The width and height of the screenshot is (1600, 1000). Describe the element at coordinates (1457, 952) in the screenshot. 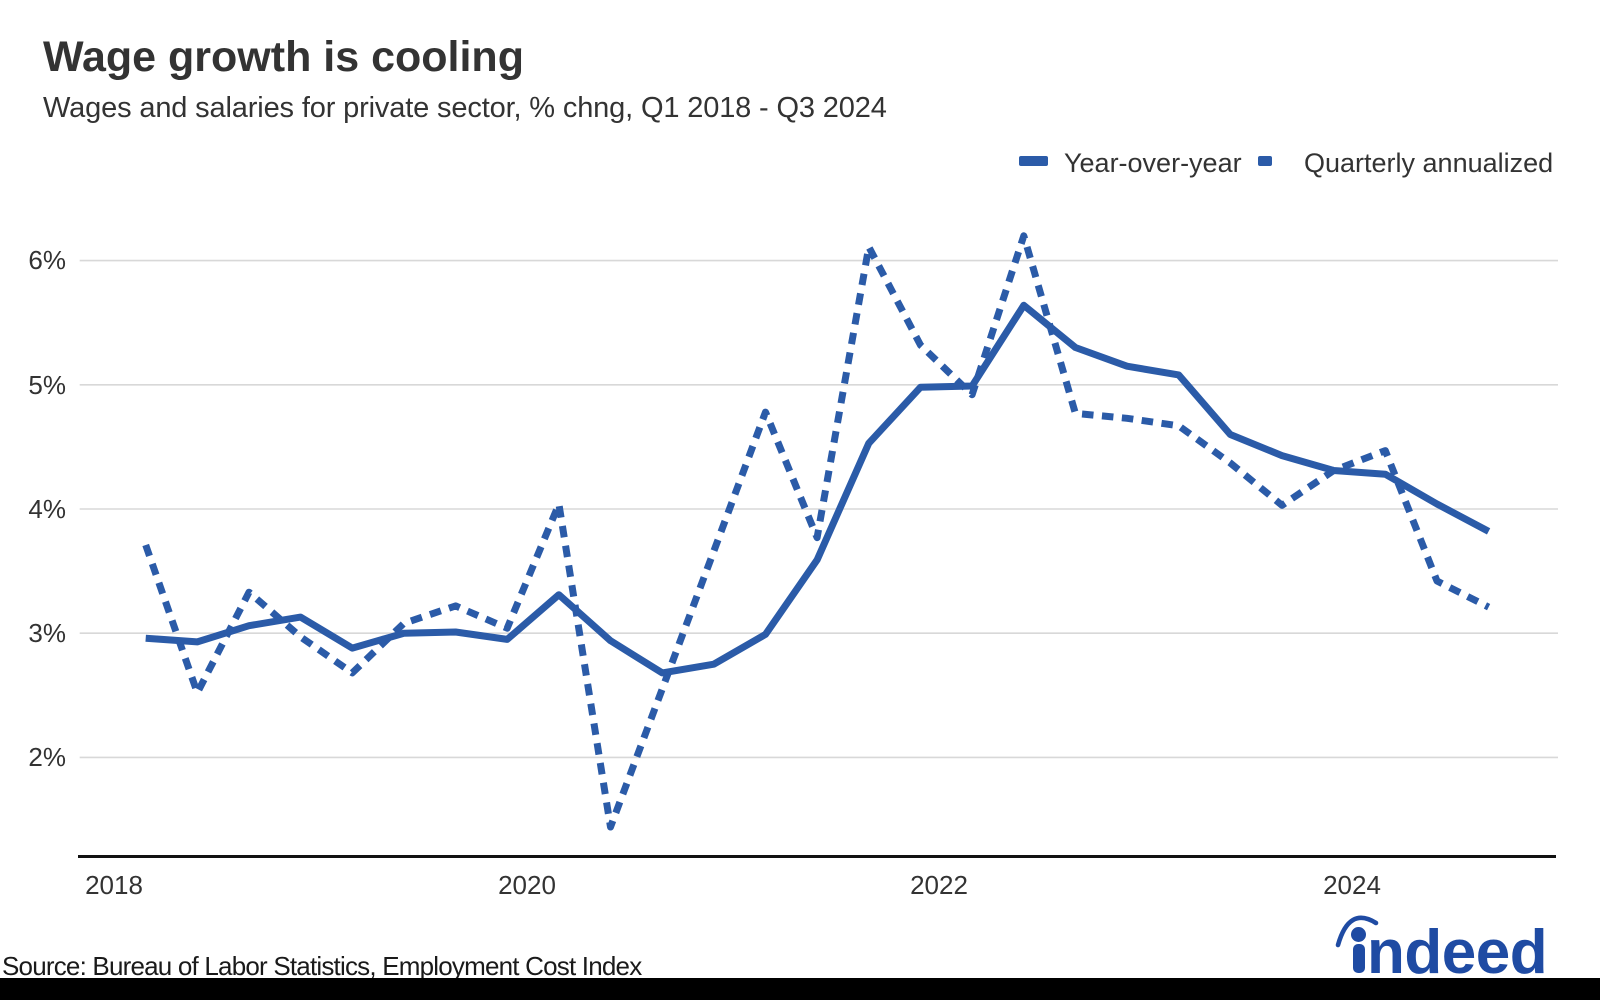

I see `svg-text: ndeed` at that location.